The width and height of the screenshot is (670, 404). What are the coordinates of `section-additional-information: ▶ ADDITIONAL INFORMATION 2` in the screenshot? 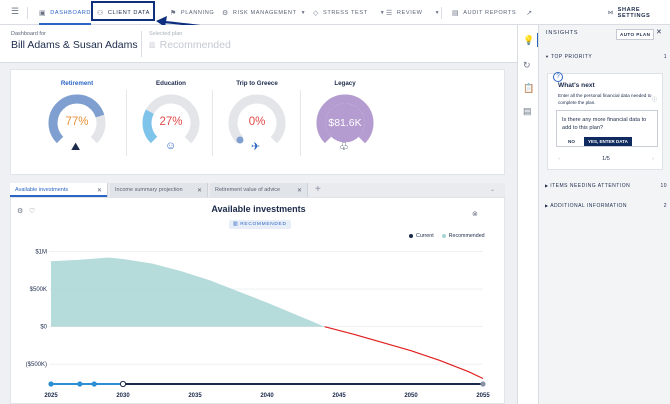 It's located at (606, 206).